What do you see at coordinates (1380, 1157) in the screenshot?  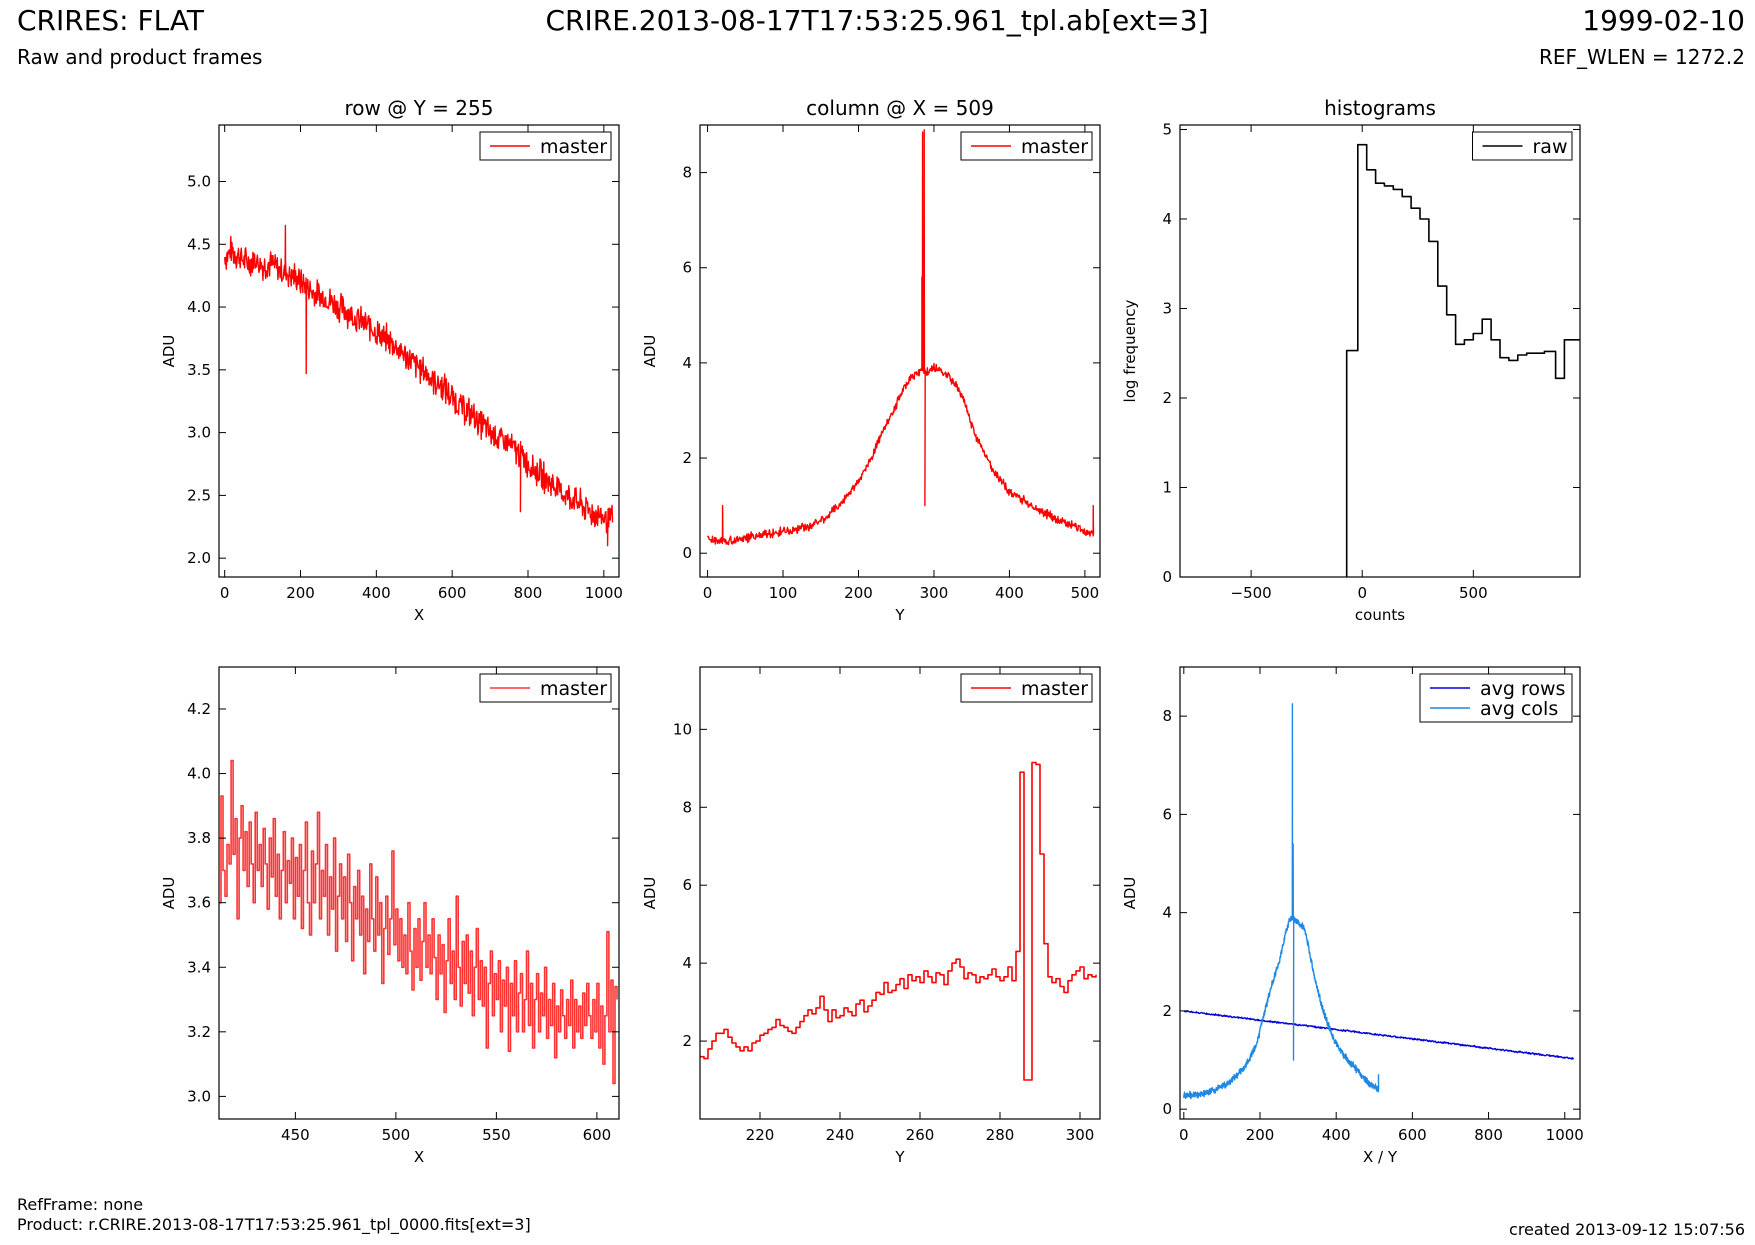 I see `x-axis-label: X / Y` at bounding box center [1380, 1157].